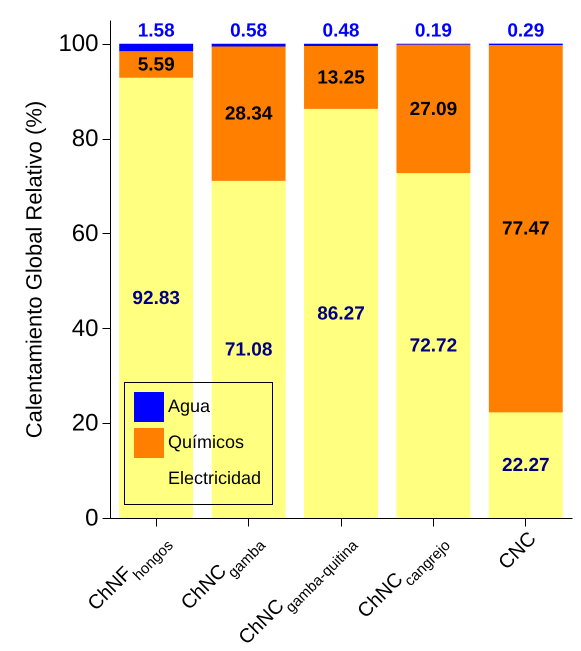  What do you see at coordinates (434, 346) in the screenshot?
I see `data-label: 72.72` at bounding box center [434, 346].